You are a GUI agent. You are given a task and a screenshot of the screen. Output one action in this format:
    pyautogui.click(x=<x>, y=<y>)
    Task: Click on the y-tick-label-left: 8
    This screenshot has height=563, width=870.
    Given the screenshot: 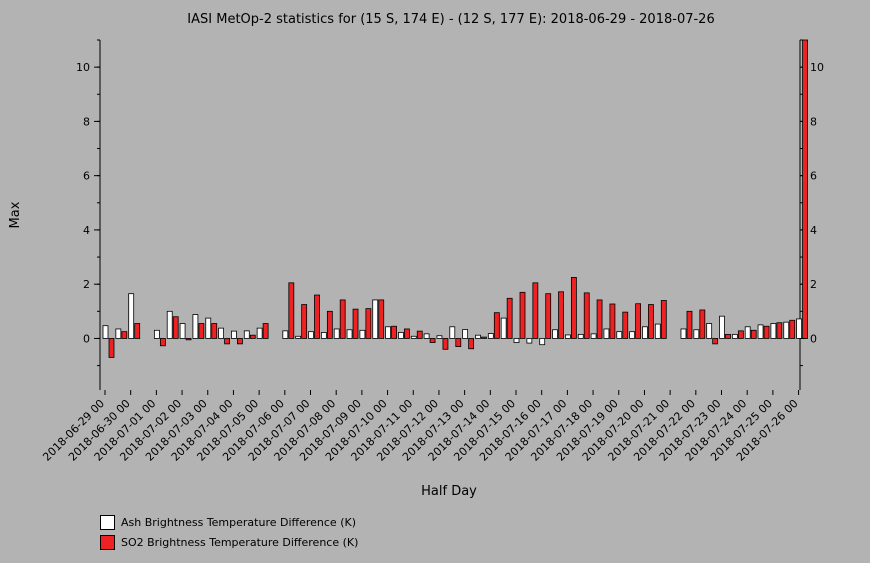 What is the action you would take?
    pyautogui.click(x=86, y=121)
    